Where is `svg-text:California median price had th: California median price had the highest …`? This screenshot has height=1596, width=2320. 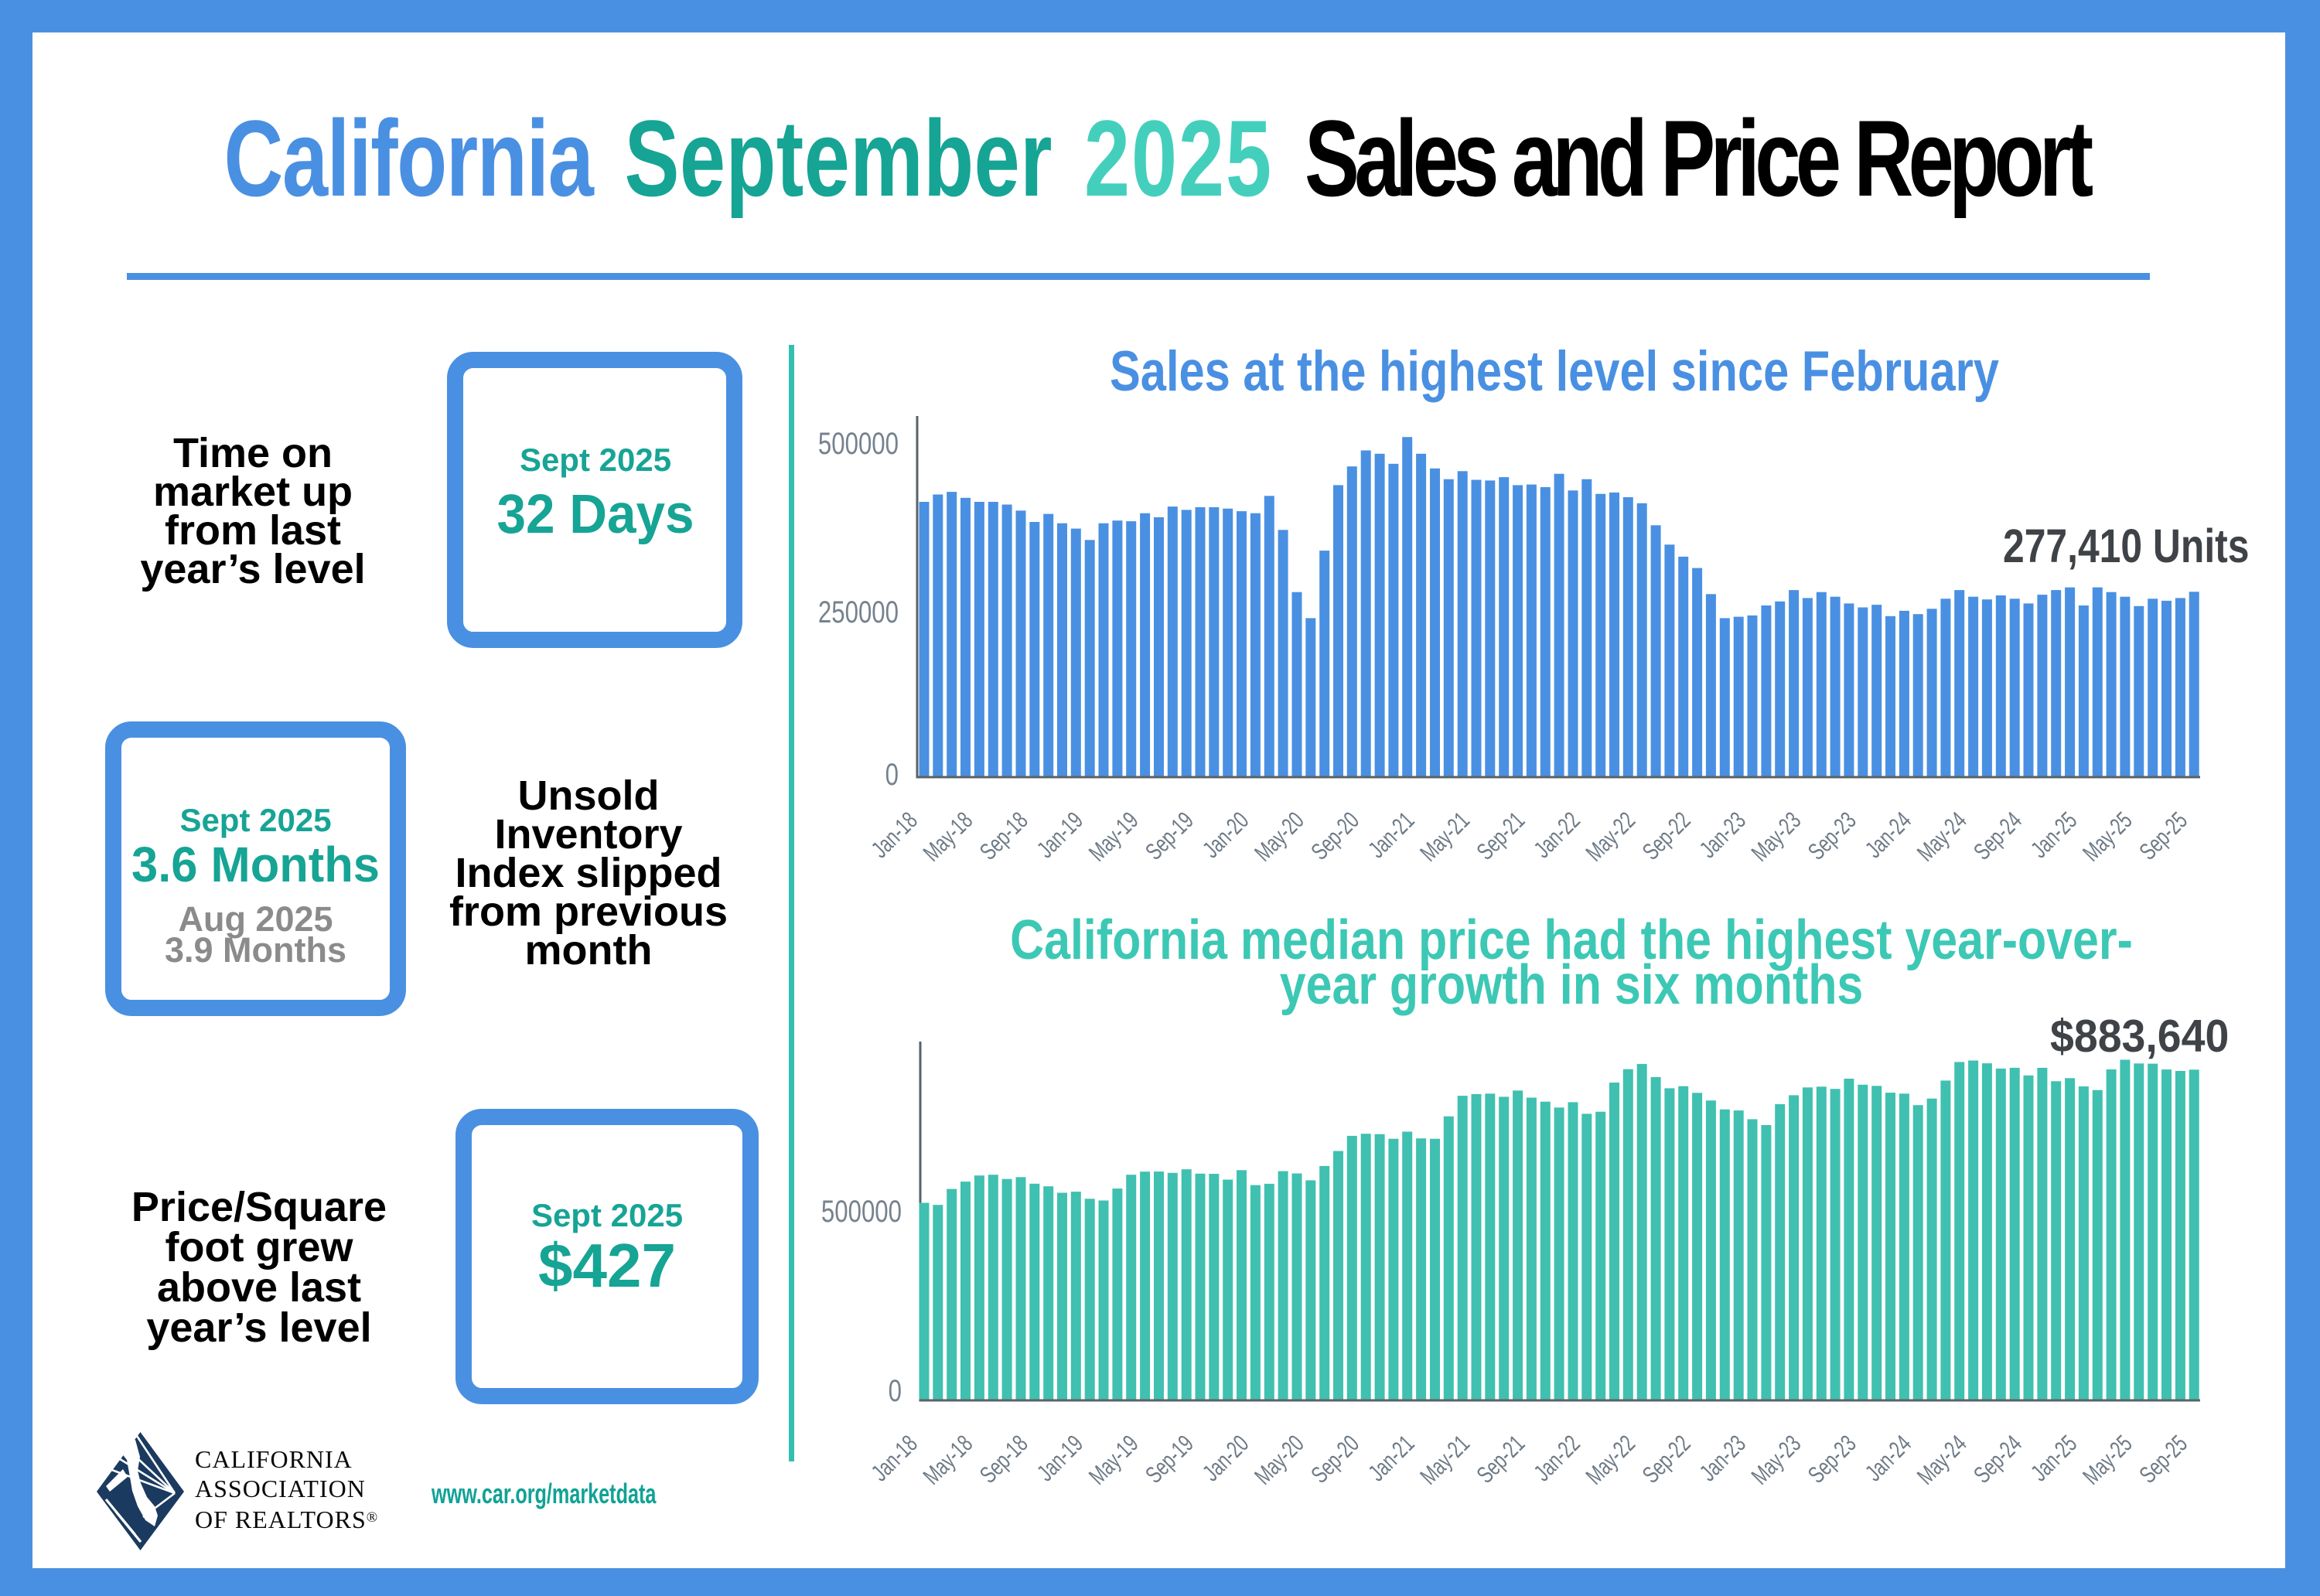 svg-text:California median price had th: California median price had the highest … is located at coordinates (1571, 940).